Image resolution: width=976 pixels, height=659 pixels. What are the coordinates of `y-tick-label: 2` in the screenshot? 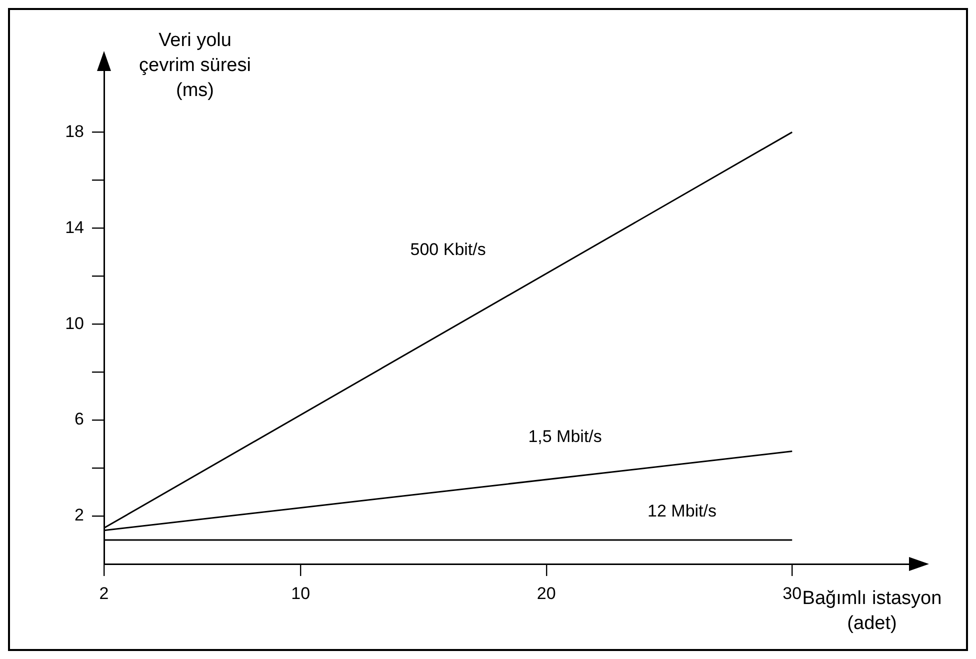 It's located at (79, 515).